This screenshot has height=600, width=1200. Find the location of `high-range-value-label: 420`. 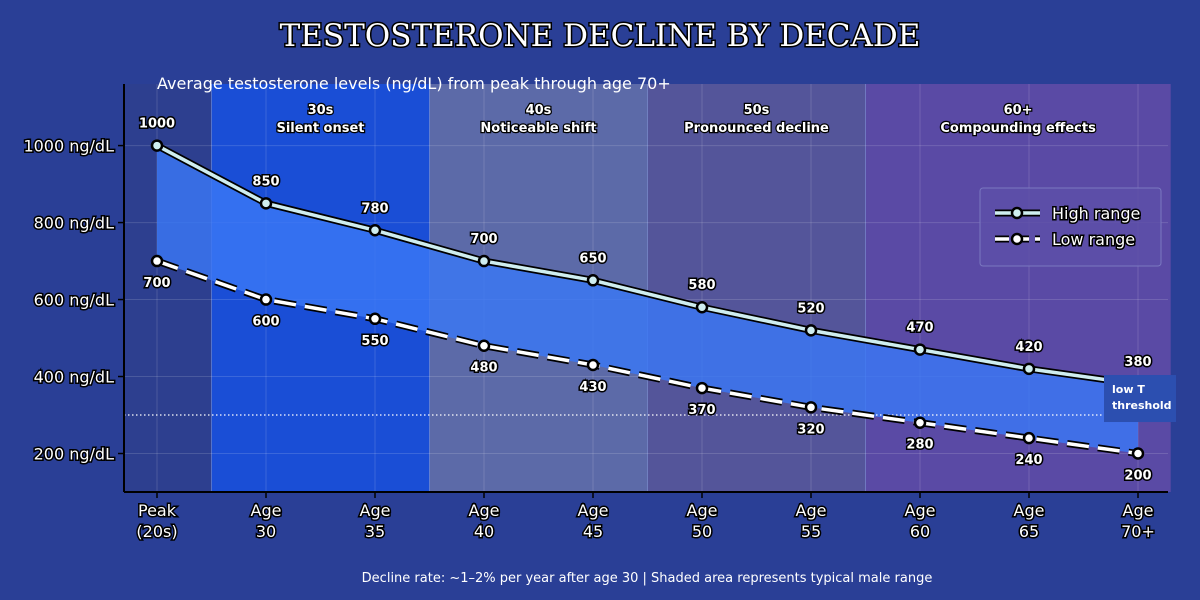

high-range-value-label: 420 is located at coordinates (1028, 347).